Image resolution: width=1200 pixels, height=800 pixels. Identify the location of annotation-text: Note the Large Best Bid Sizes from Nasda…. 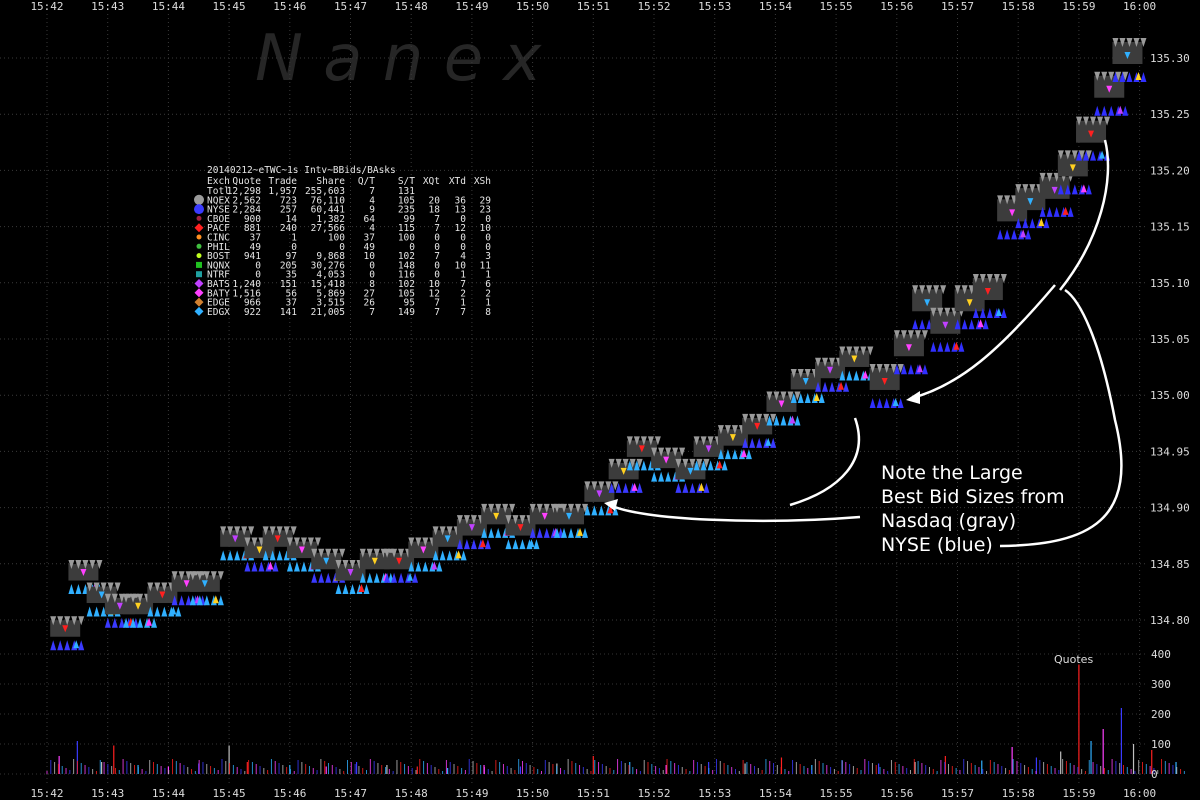
(973, 509).